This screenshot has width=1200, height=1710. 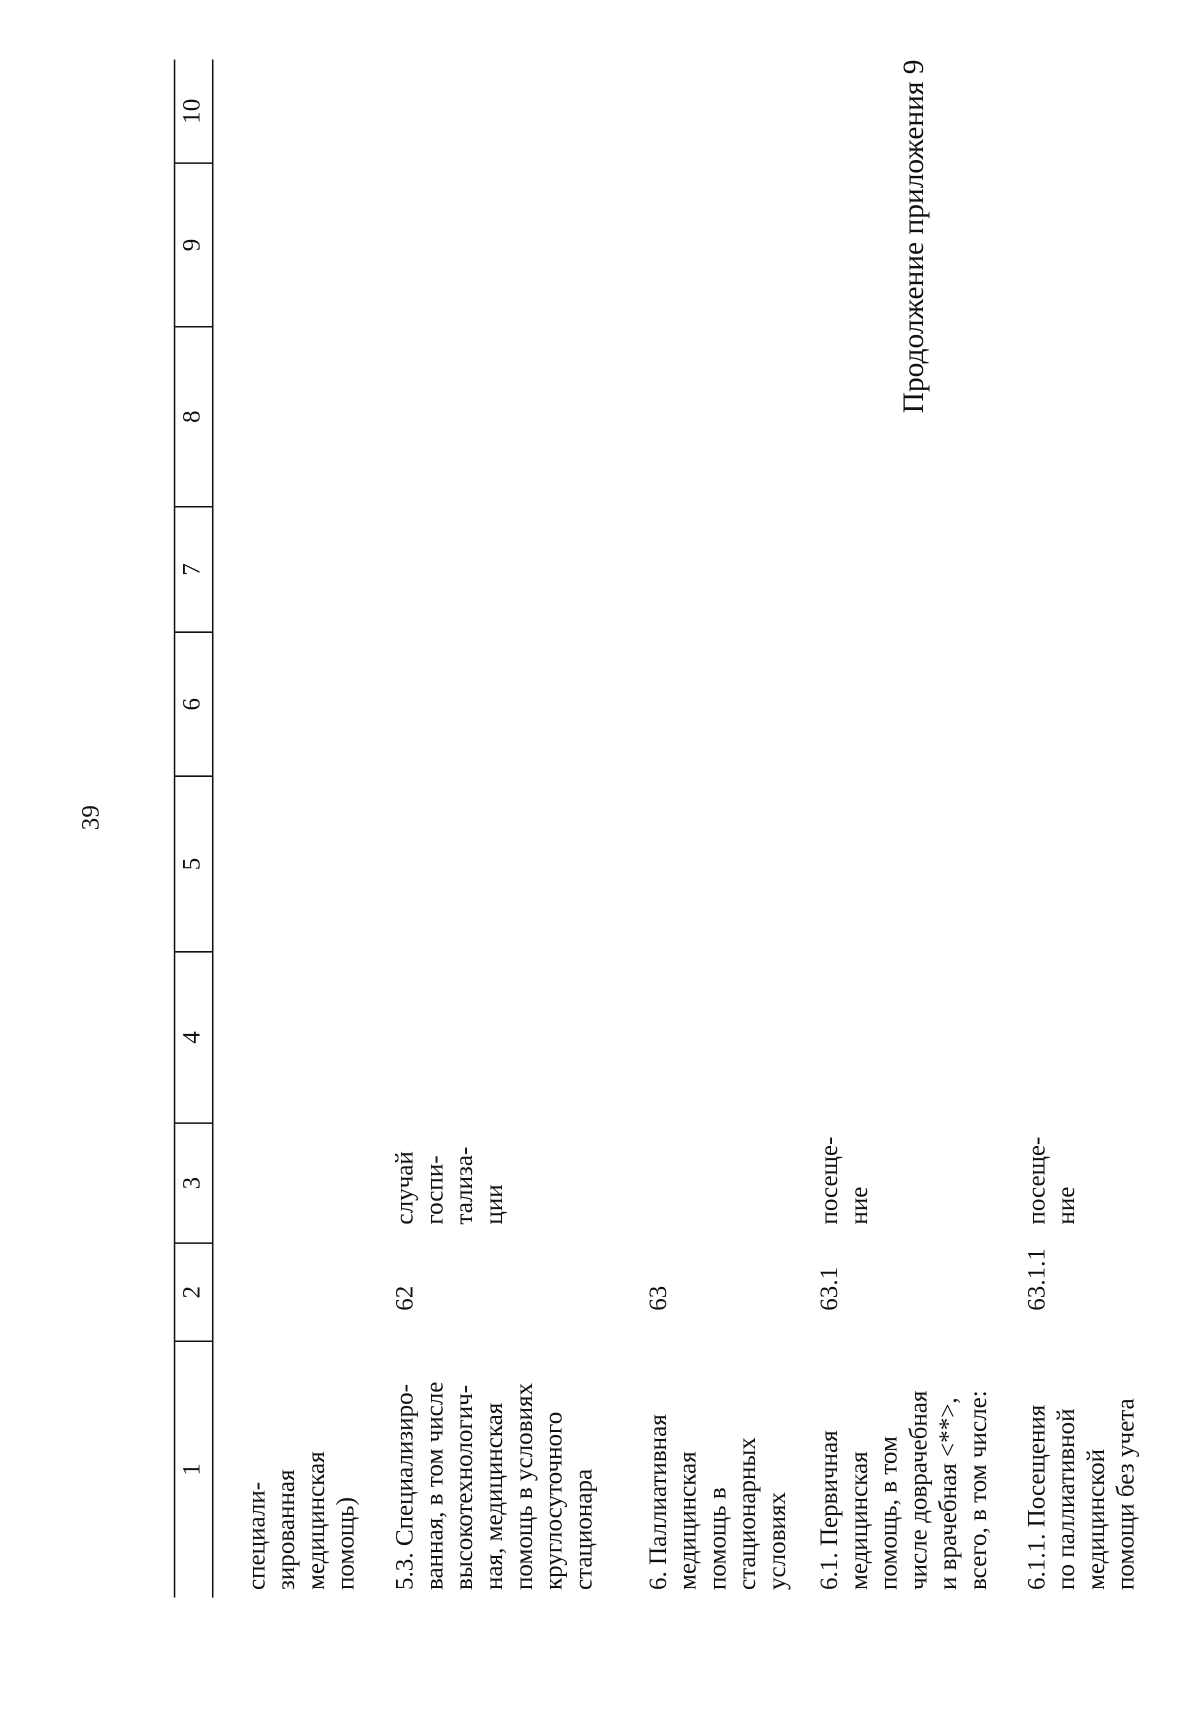 I want to click on column-number: 8, so click(x=191, y=416).